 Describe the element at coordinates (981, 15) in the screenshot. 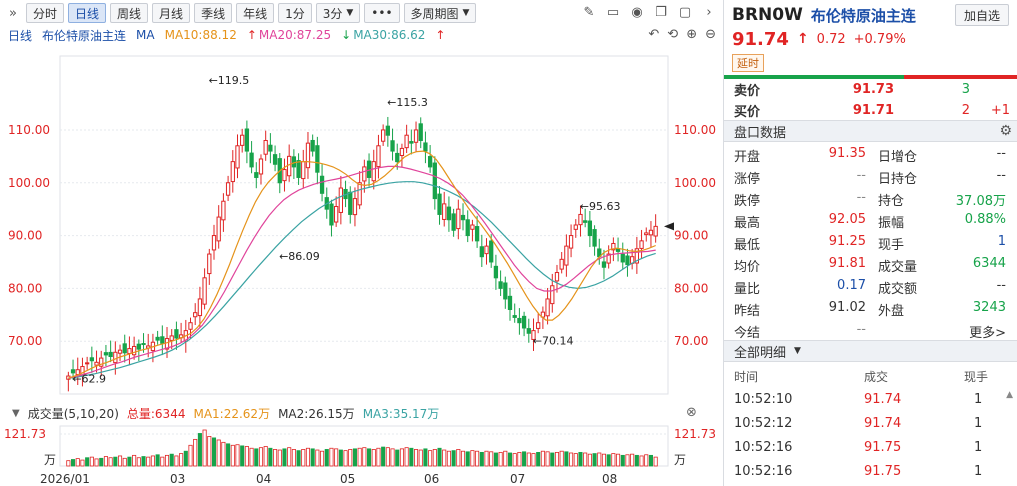

I see `add-favorite-button: 加自选` at that location.